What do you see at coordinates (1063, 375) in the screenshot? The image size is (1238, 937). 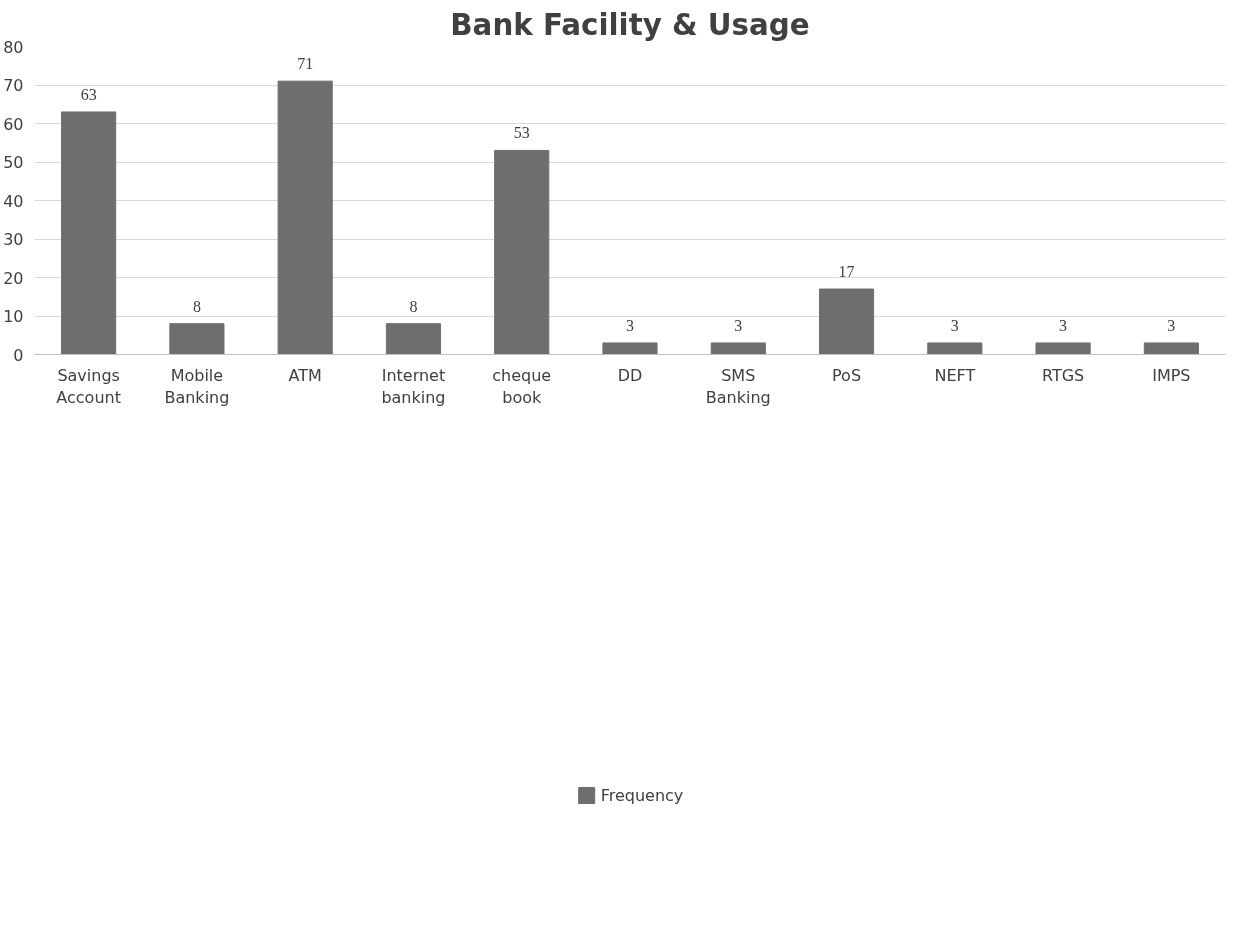 I see `x-tick-label: RTGS` at bounding box center [1063, 375].